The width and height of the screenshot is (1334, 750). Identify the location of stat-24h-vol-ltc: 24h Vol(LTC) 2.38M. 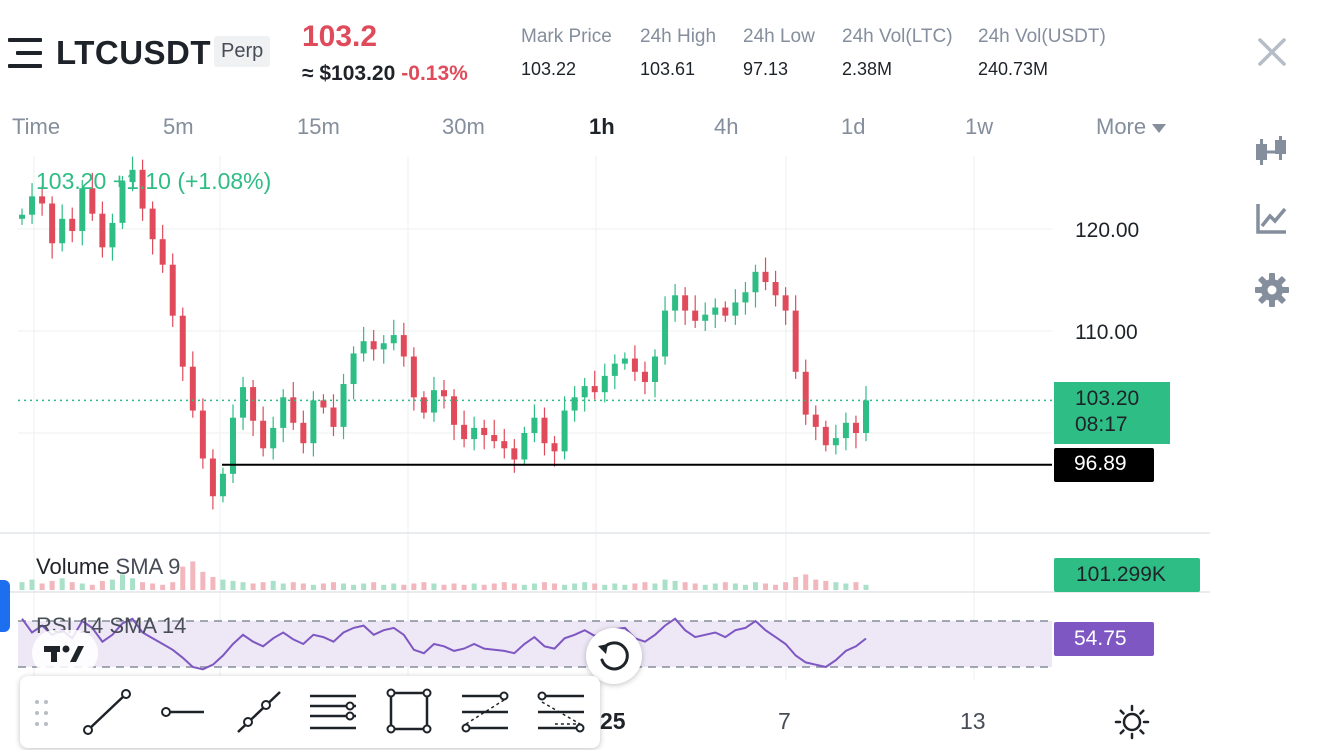
(897, 53).